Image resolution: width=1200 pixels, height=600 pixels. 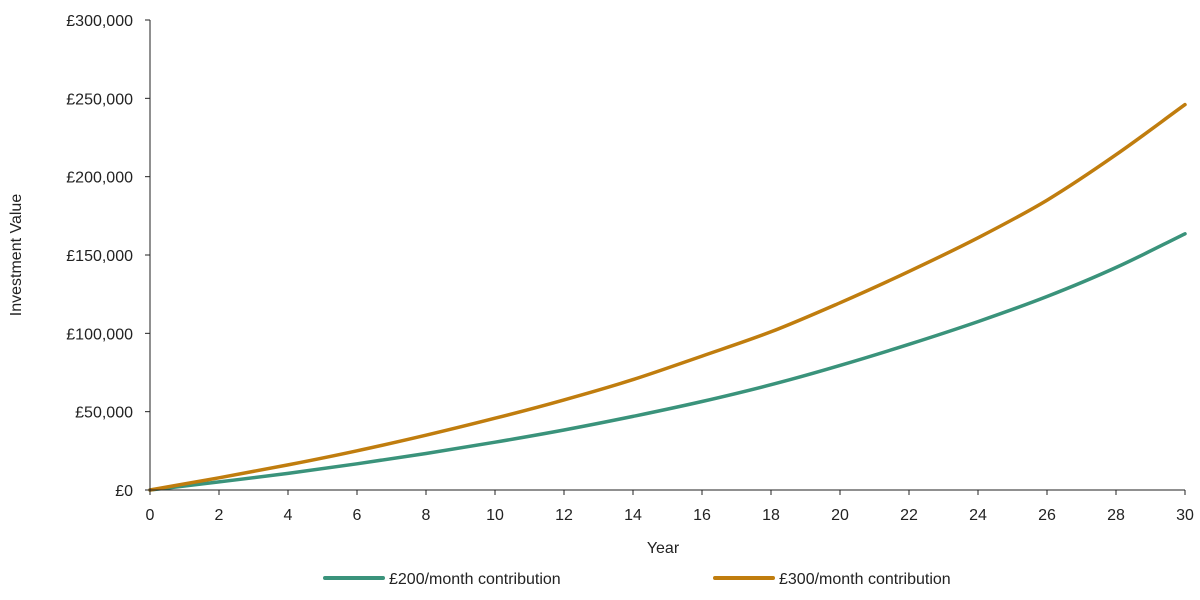 What do you see at coordinates (104, 413) in the screenshot?
I see `y-tick-label: £50,000` at bounding box center [104, 413].